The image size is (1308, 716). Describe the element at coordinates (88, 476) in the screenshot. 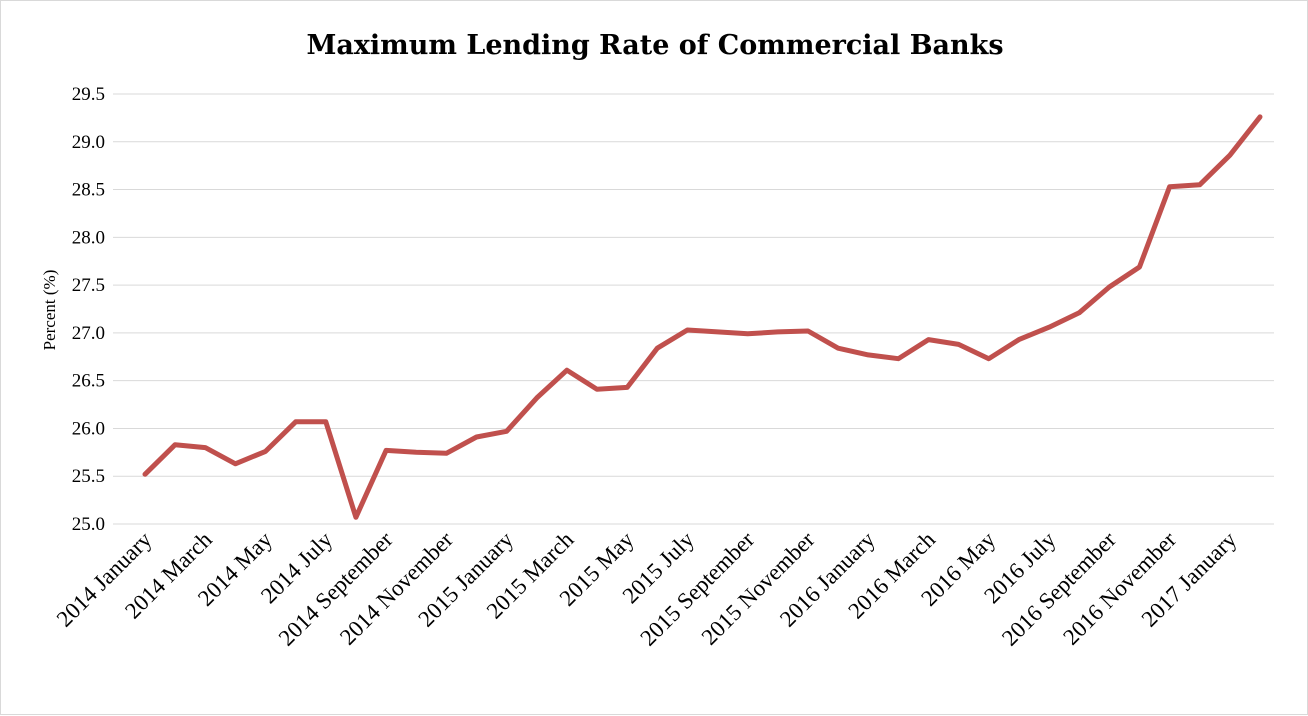

I see `y-tick-label: 25.5` at that location.